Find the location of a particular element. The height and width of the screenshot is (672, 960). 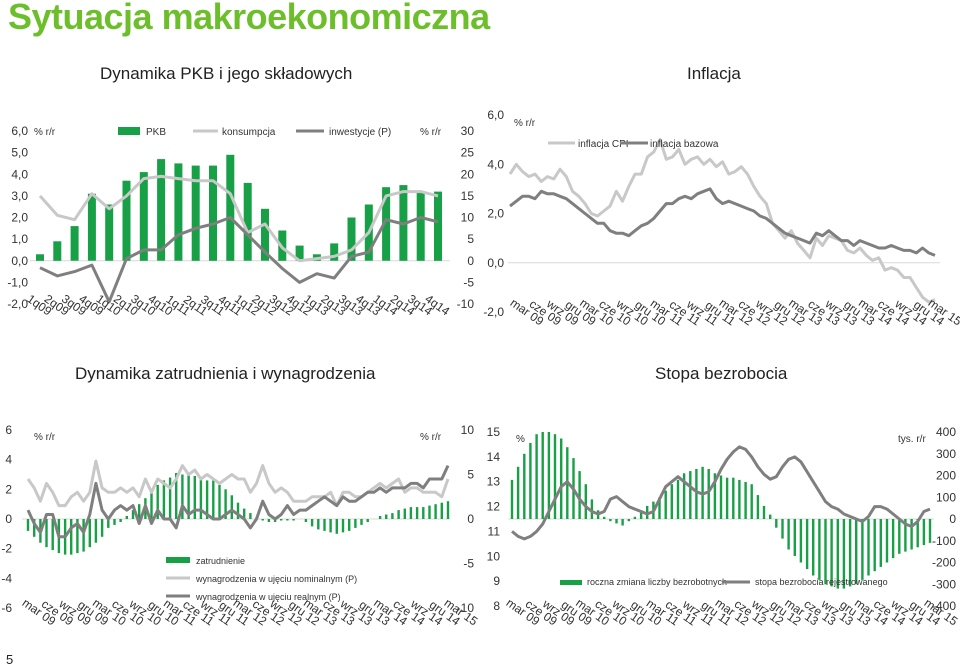

unemployment-right-tick-label: -300 is located at coordinates (944, 584).